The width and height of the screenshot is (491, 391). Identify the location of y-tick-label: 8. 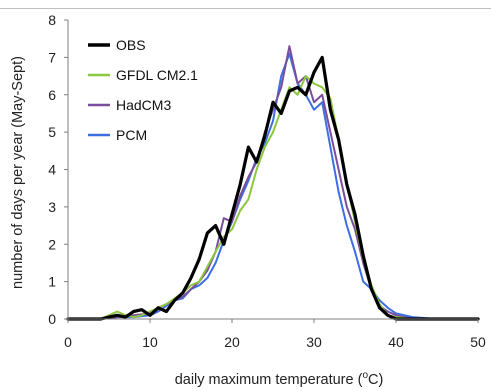
(52, 20).